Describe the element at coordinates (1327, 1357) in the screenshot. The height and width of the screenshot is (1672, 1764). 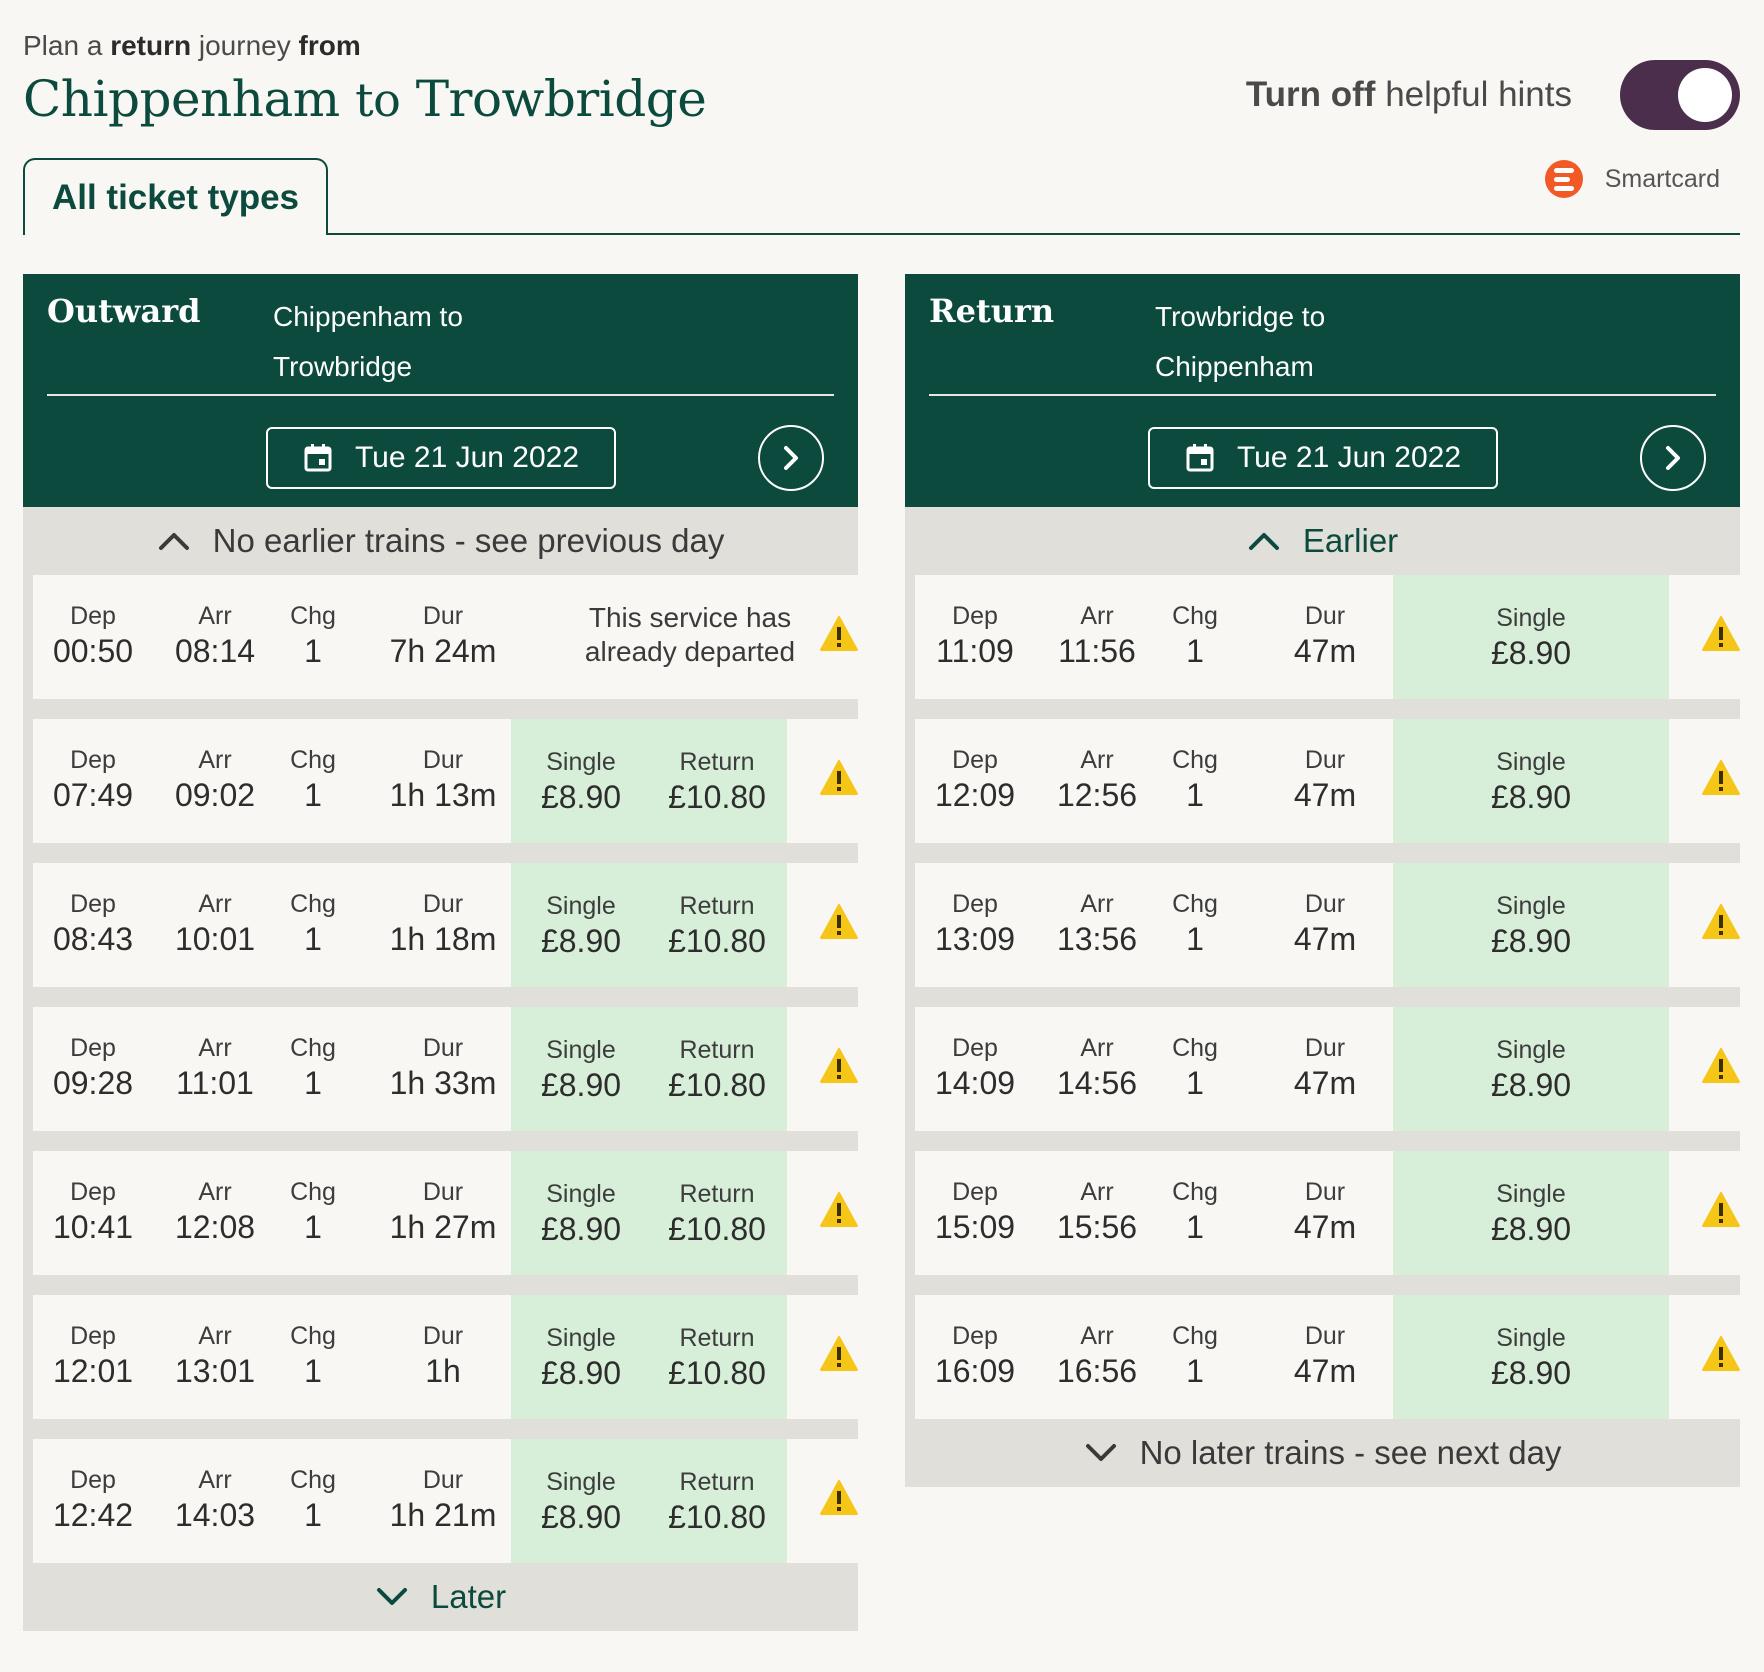
I see `journey-row: Dep 16:09 Arr 16:56 Chg 1 Dur 47m Single £8.90` at that location.